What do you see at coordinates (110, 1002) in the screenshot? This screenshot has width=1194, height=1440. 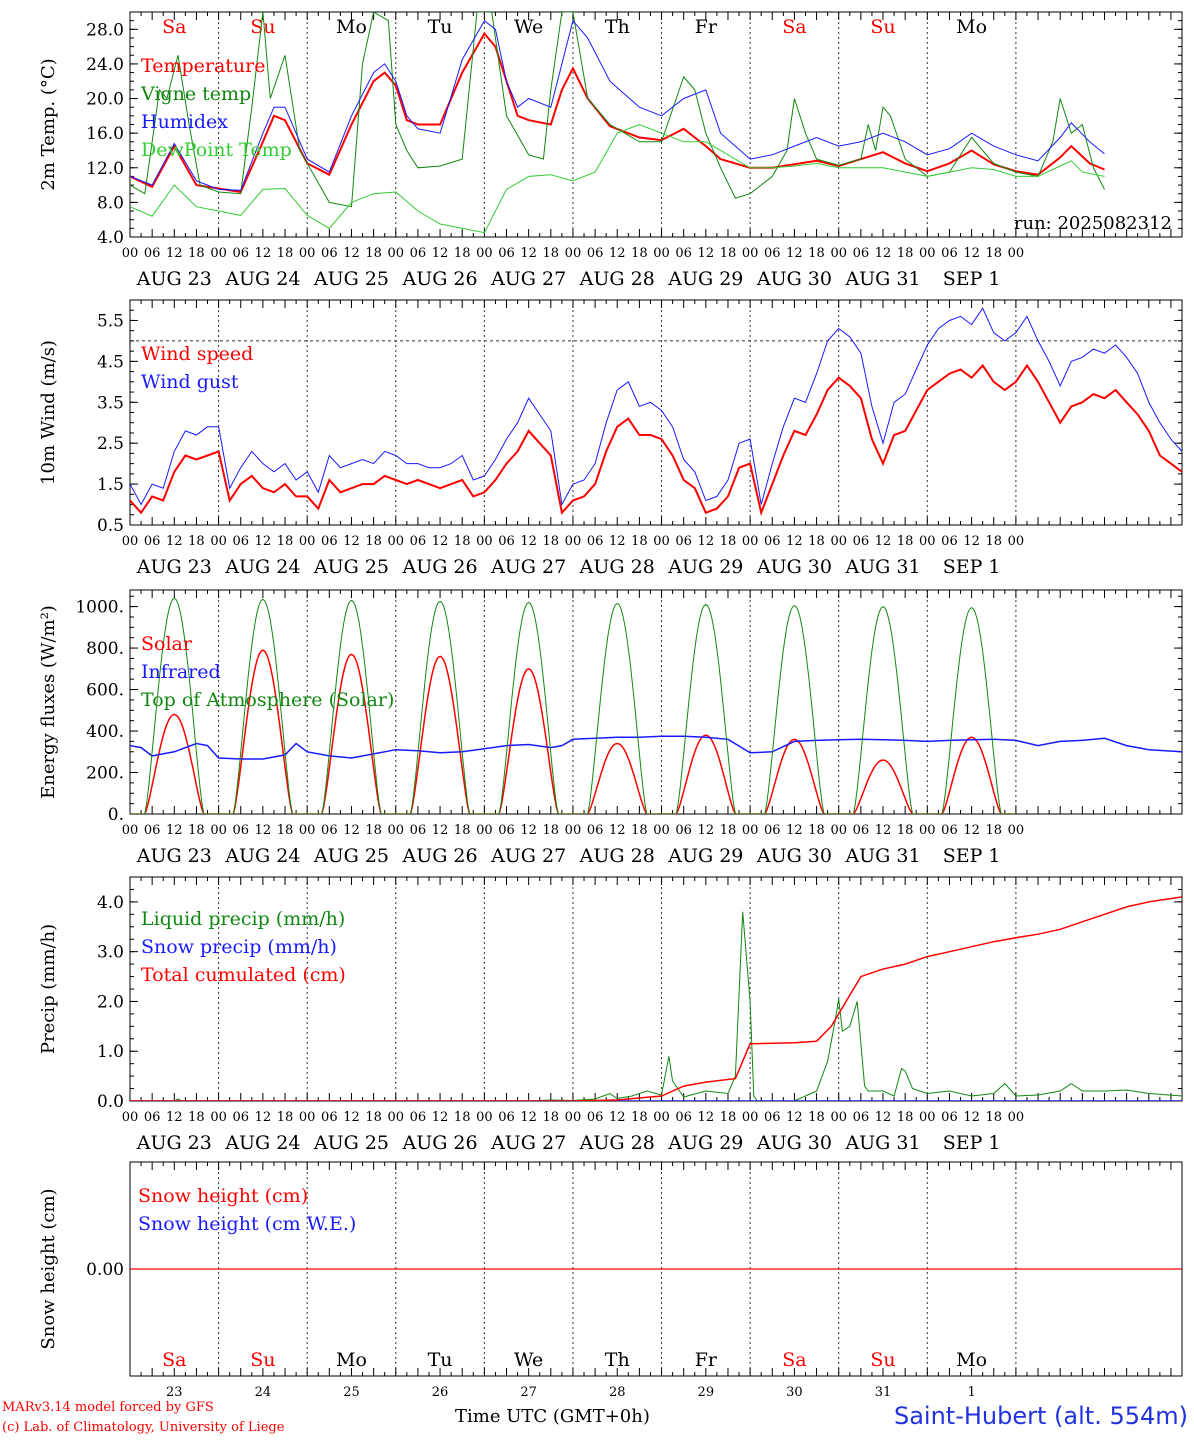 I see `y-tick-label: 2.0` at bounding box center [110, 1002].